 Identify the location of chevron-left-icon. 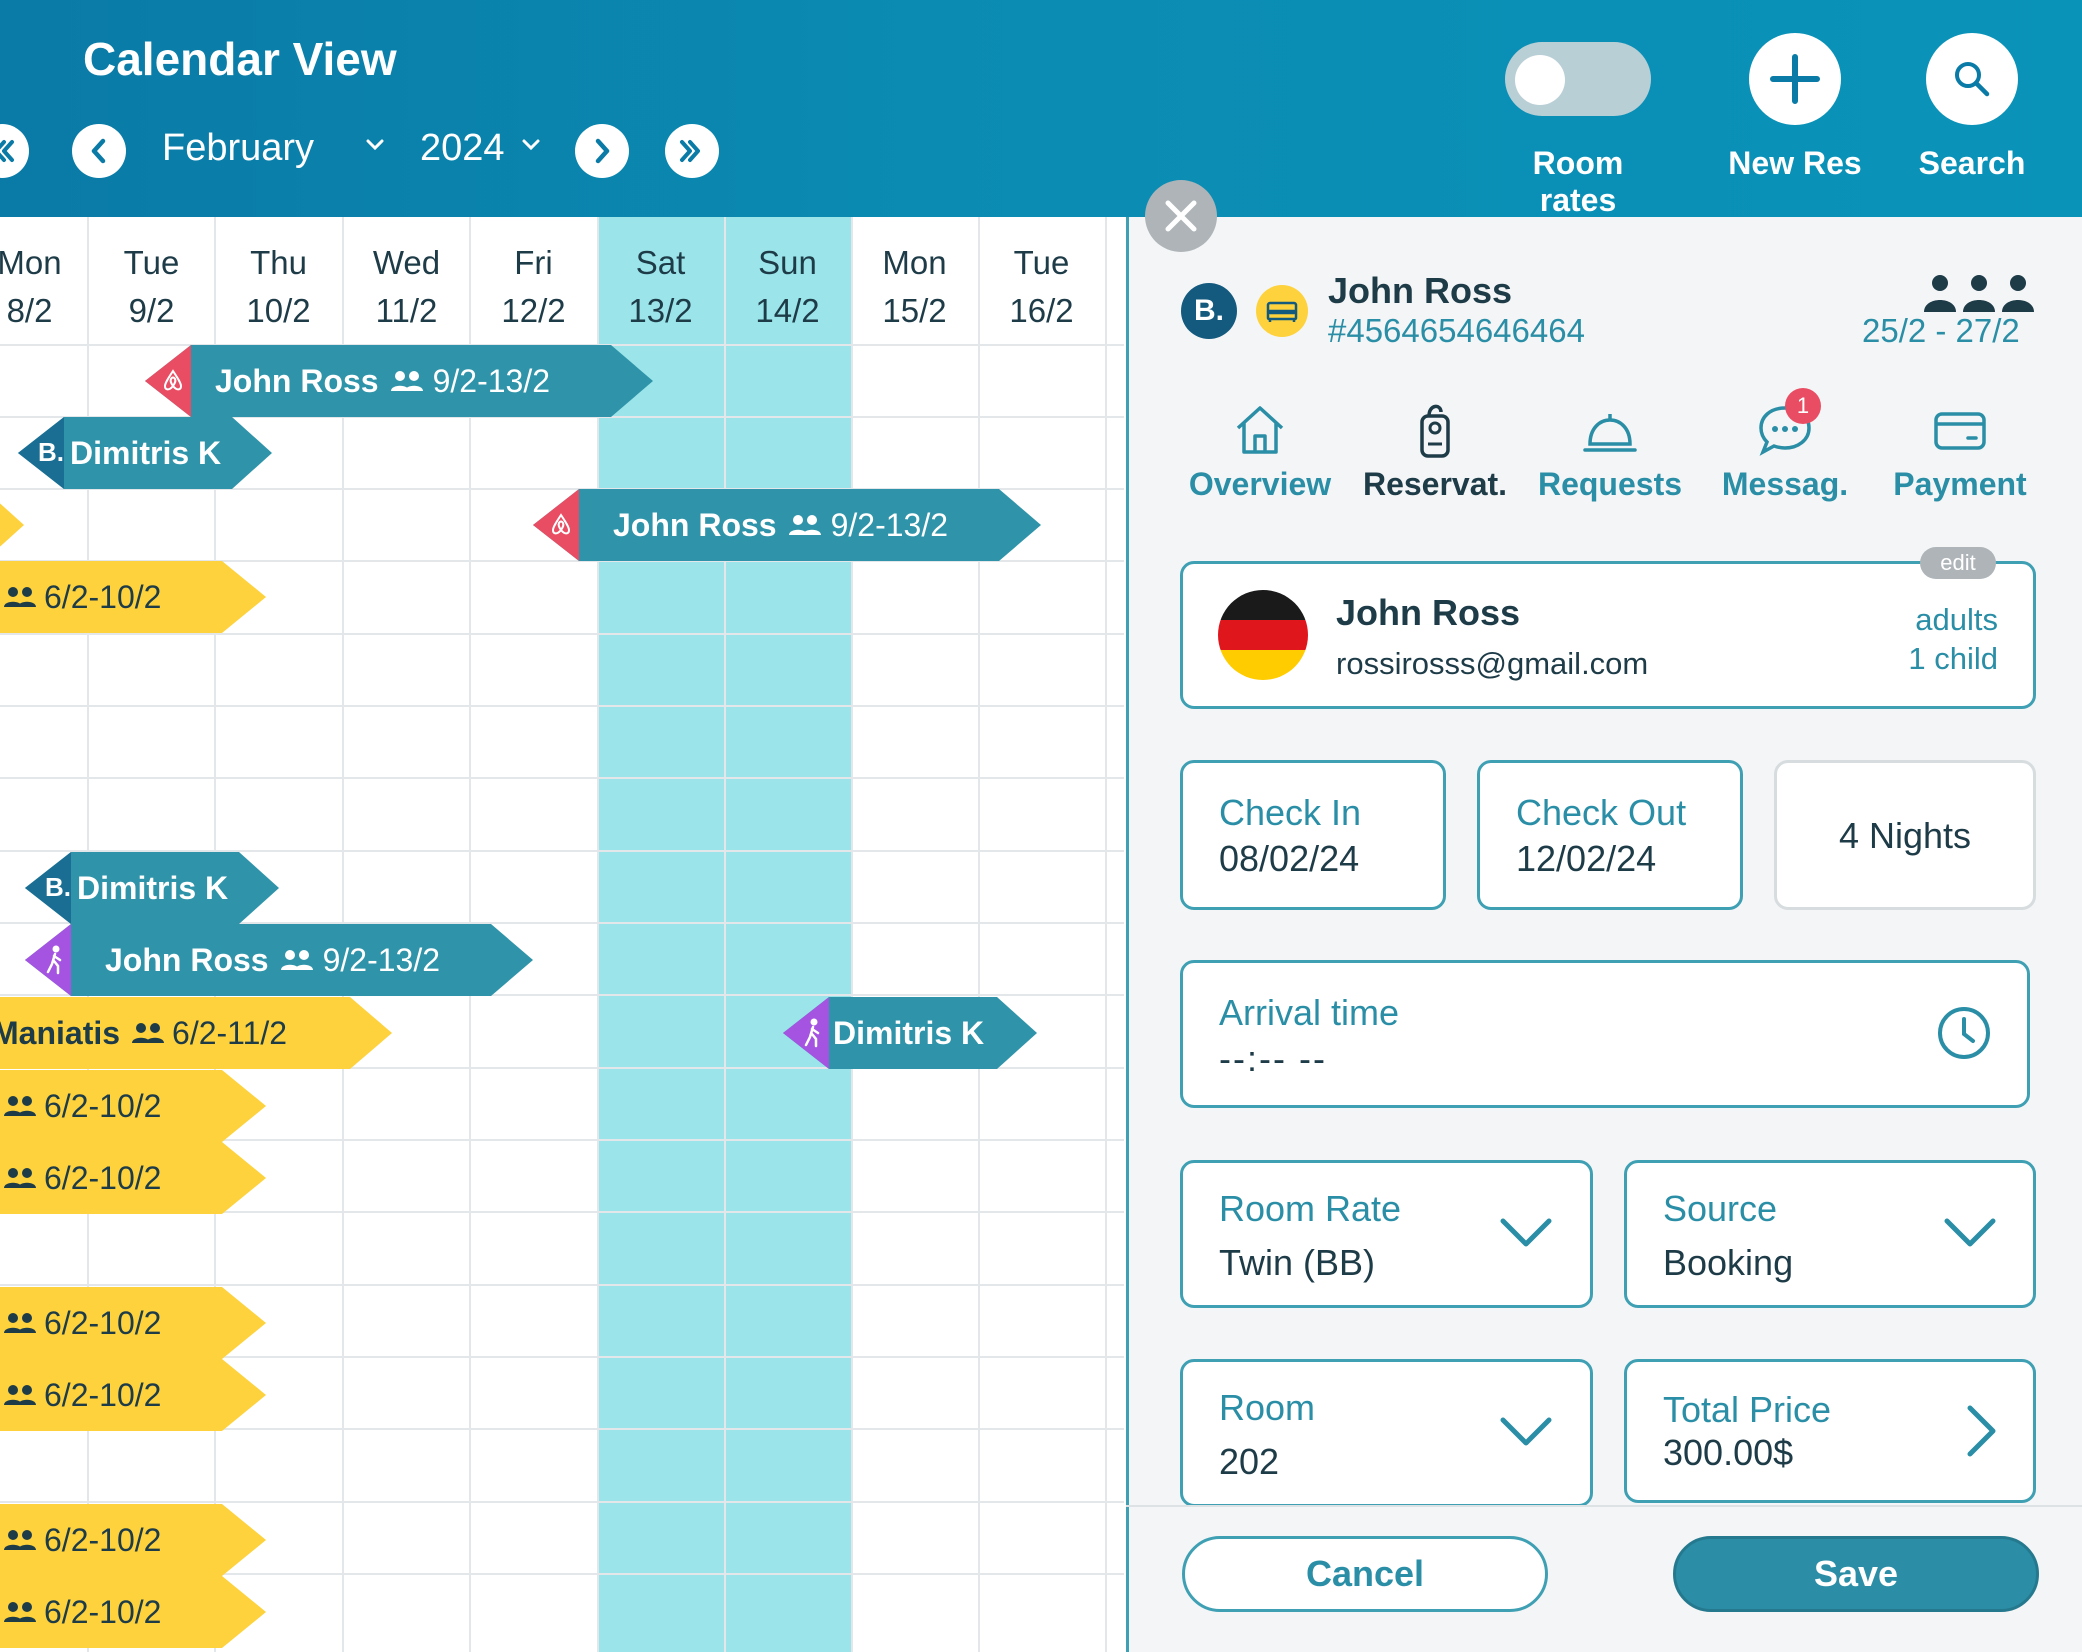
(98, 151).